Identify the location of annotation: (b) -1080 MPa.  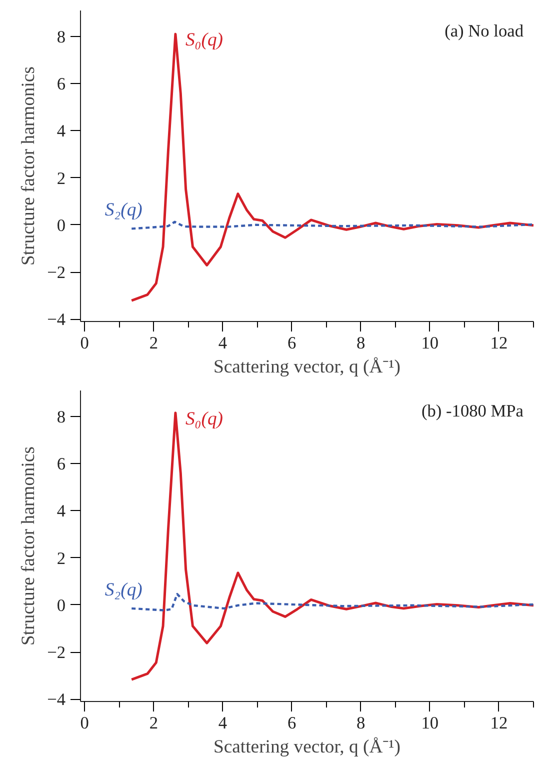
(472, 411).